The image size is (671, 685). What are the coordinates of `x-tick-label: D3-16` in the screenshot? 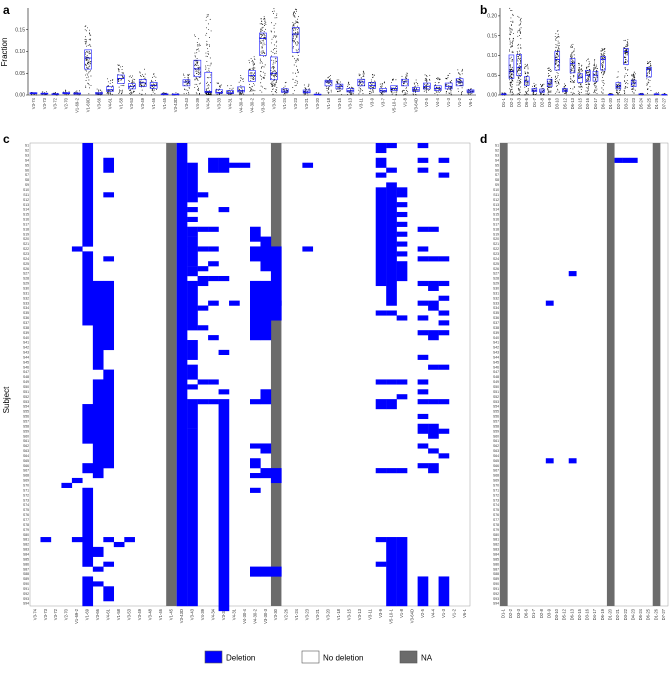 It's located at (587, 103).